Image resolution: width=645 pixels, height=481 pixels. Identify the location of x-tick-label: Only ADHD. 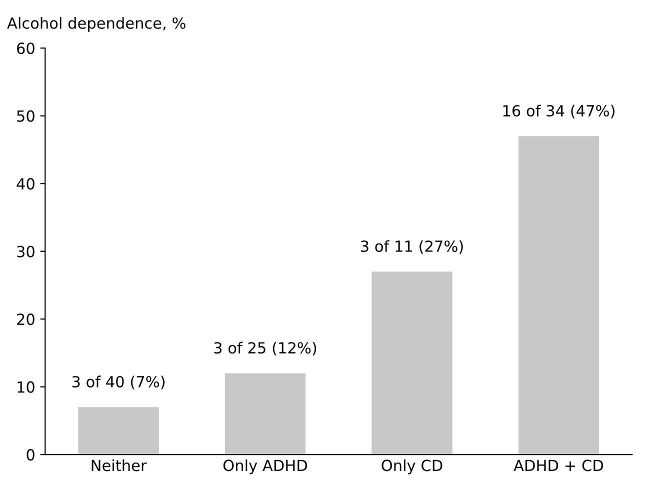
(265, 466).